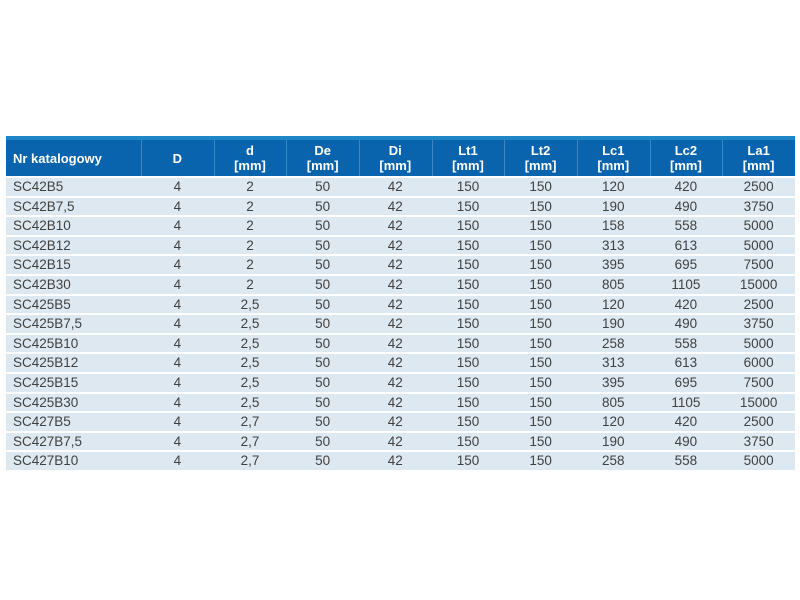 Image resolution: width=800 pixels, height=600 pixels. Describe the element at coordinates (400, 225) in the screenshot. I see `table-row: SC42B10 4 2 50 42 150 150 158 558 5000` at that location.